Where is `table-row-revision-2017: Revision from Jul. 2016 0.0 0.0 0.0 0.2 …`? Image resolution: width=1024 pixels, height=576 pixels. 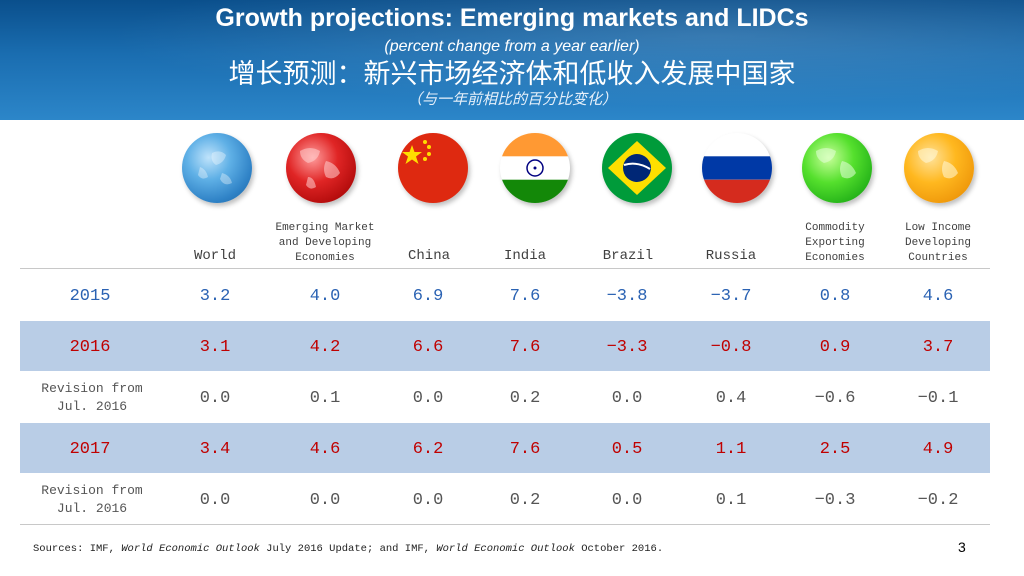 table-row-revision-2017: Revision from Jul. 2016 0.0 0.0 0.0 0.2 … is located at coordinates (505, 499).